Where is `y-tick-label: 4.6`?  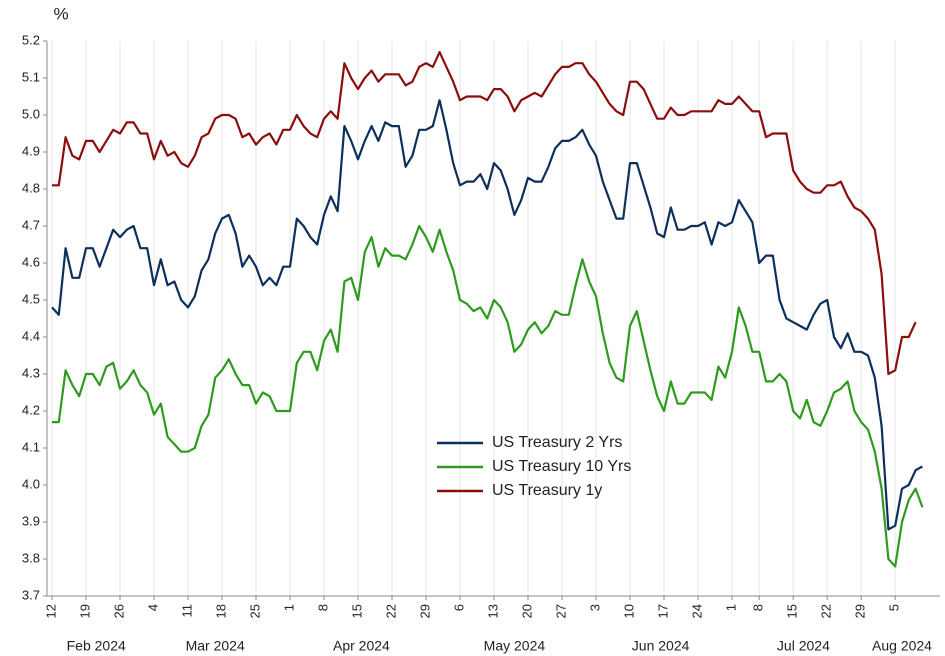 y-tick-label: 4.6 is located at coordinates (31, 261).